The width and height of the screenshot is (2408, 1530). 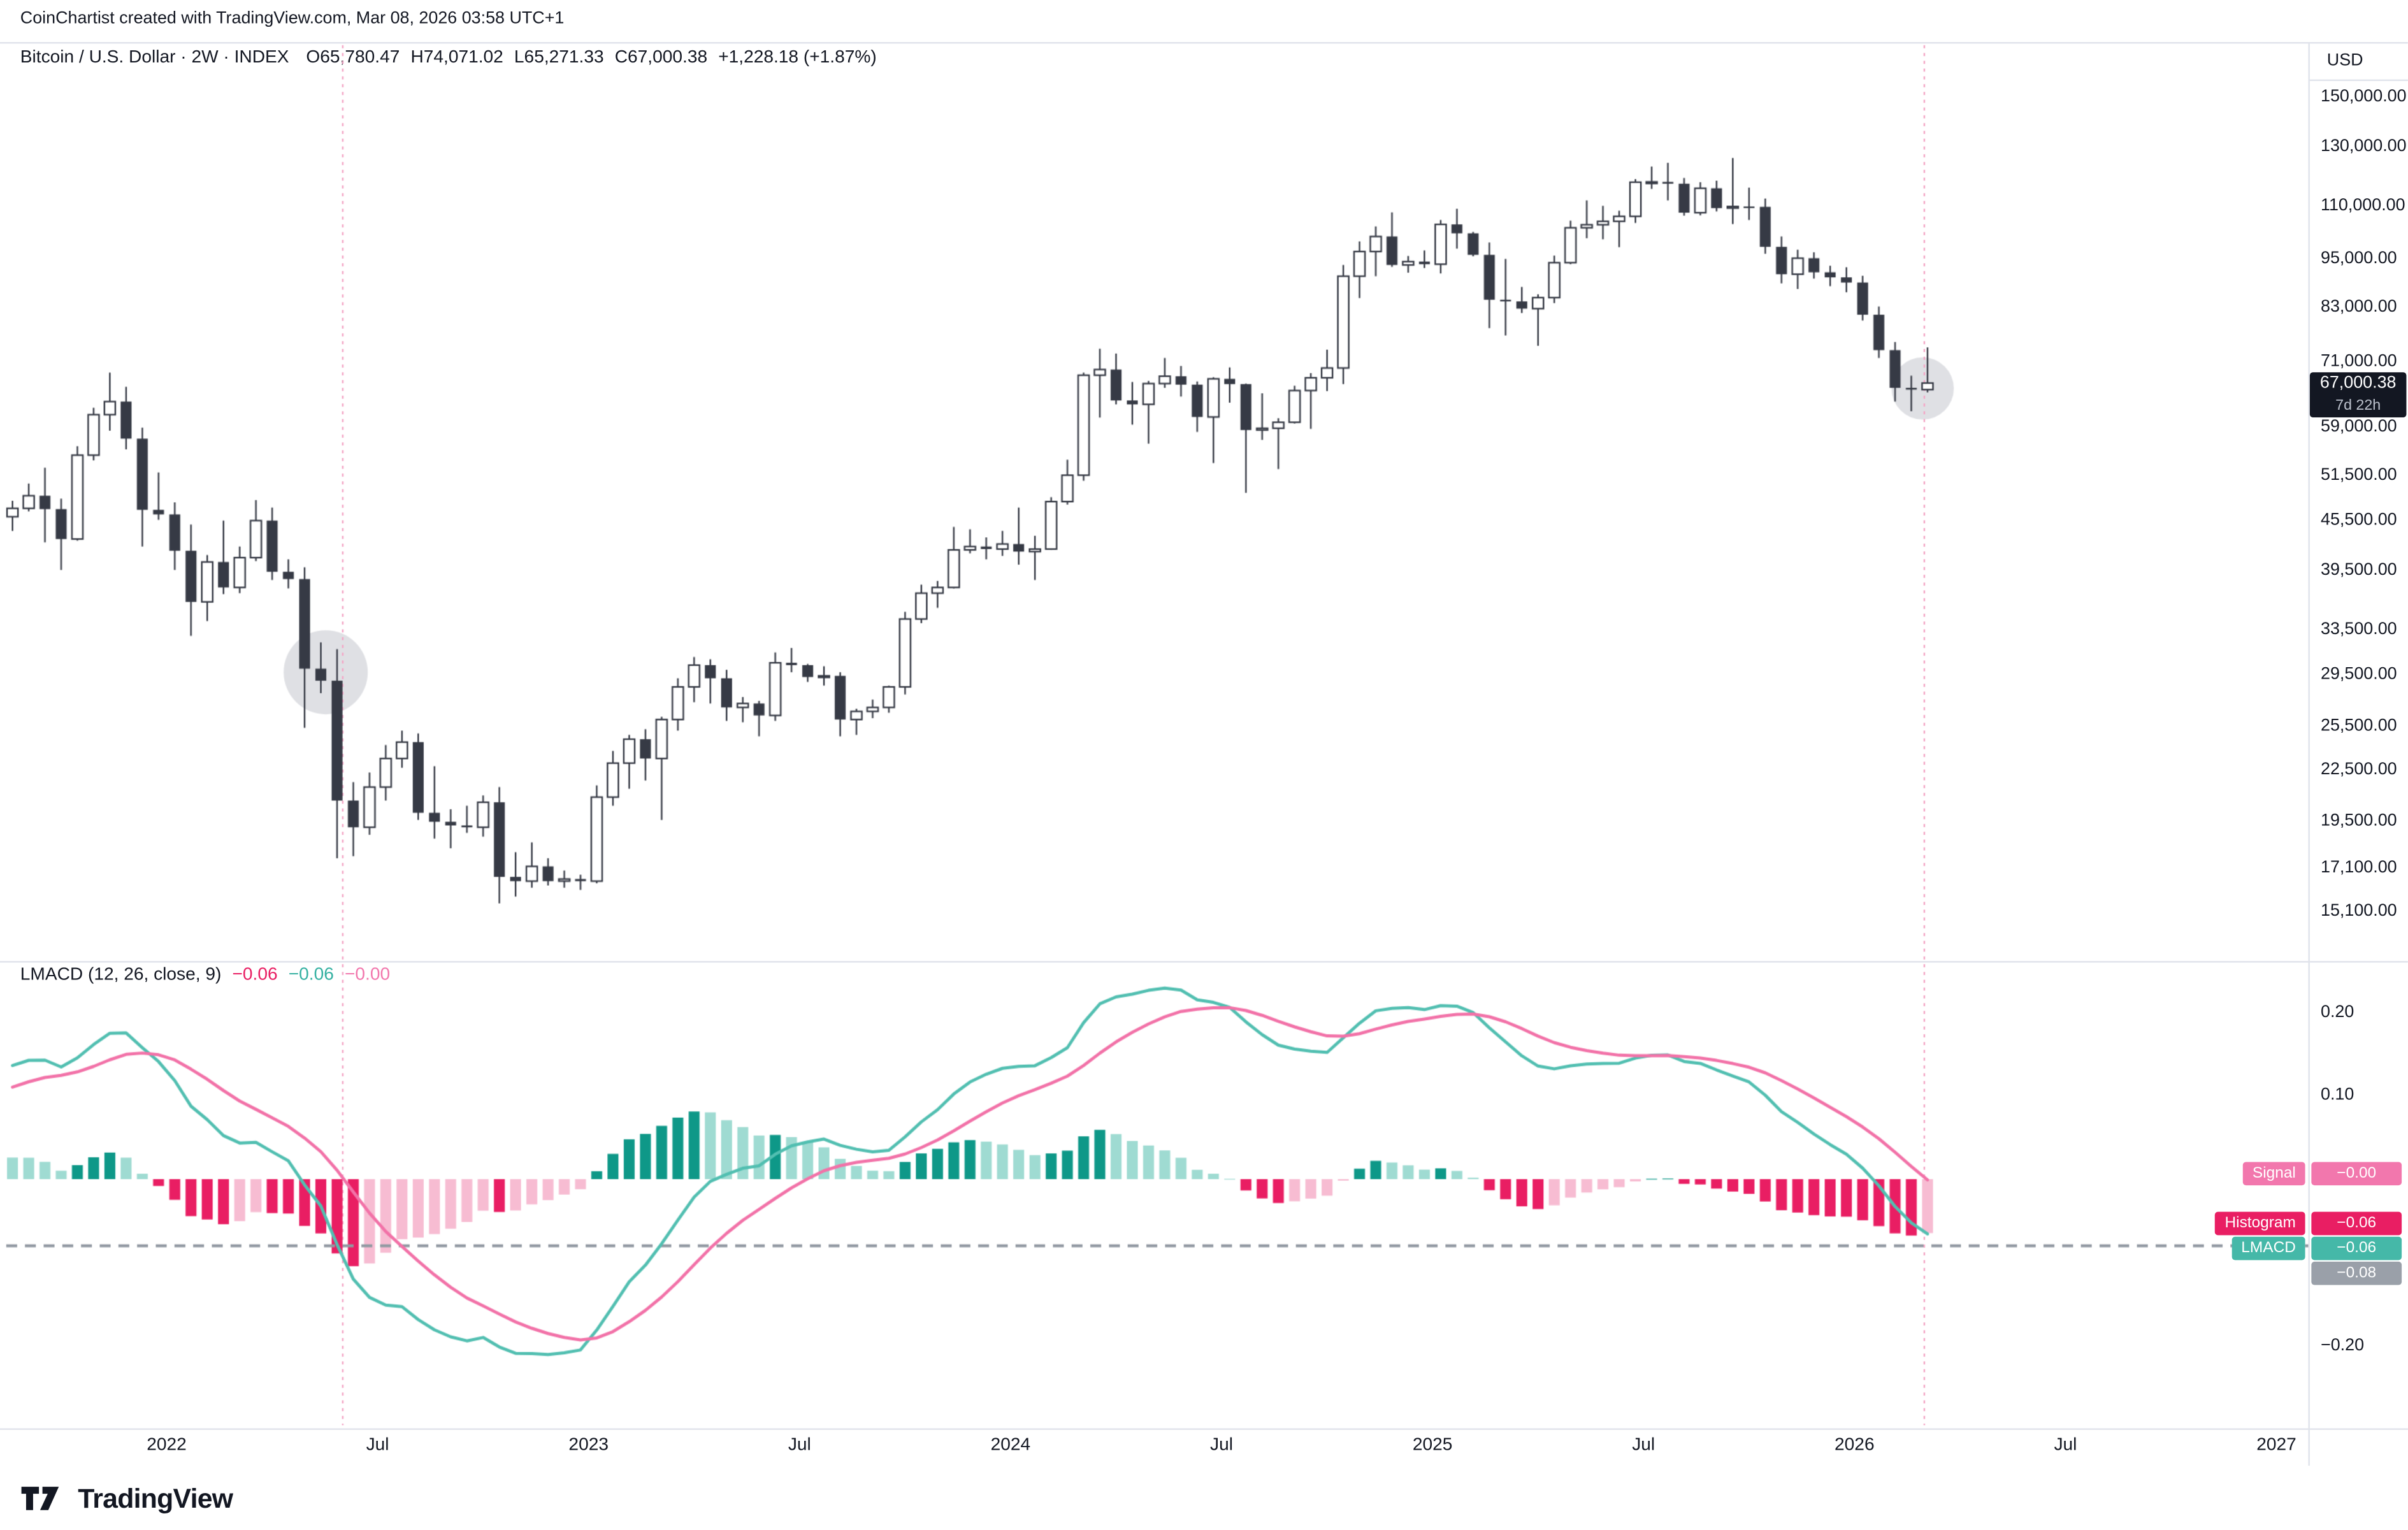 What do you see at coordinates (1204, 1429) in the screenshot?
I see `time-axis-divider-line` at bounding box center [1204, 1429].